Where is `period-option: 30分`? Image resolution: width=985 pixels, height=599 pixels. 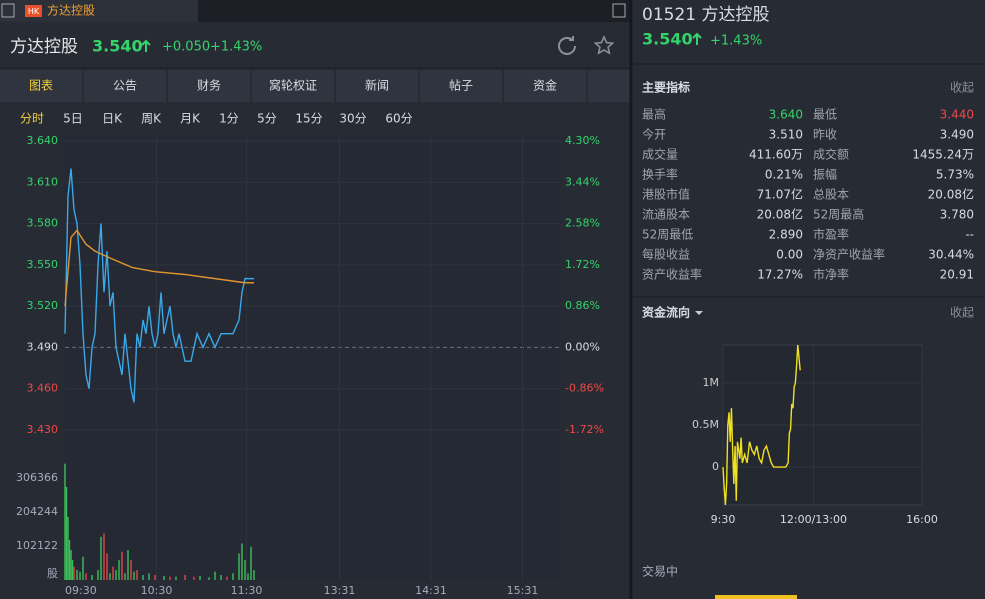
period-option: 30分 is located at coordinates (352, 119).